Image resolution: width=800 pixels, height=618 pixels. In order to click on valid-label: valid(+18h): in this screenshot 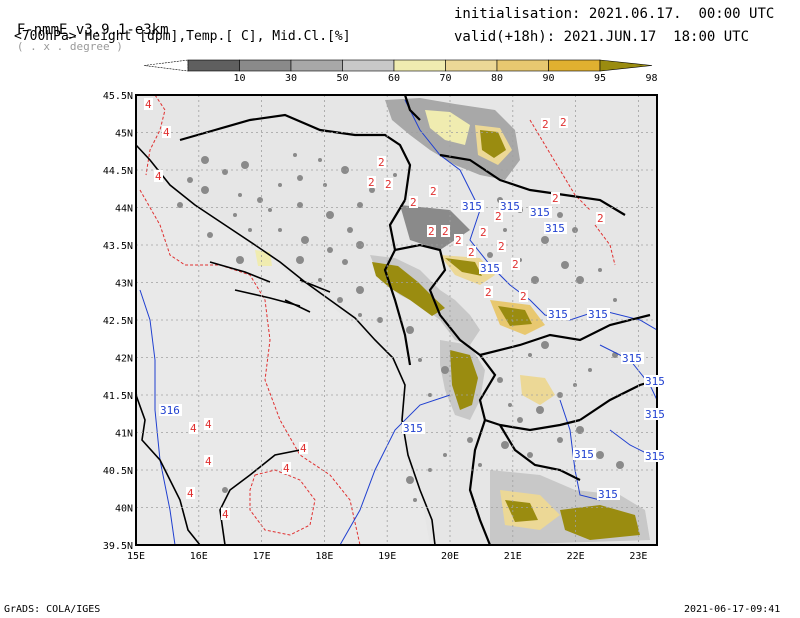, I will do `click(505, 37)`.